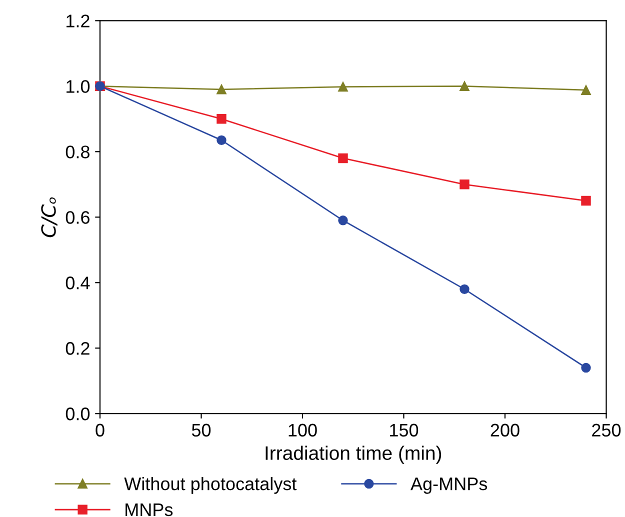  Describe the element at coordinates (404, 430) in the screenshot. I see `x-tick-label: 150` at that location.